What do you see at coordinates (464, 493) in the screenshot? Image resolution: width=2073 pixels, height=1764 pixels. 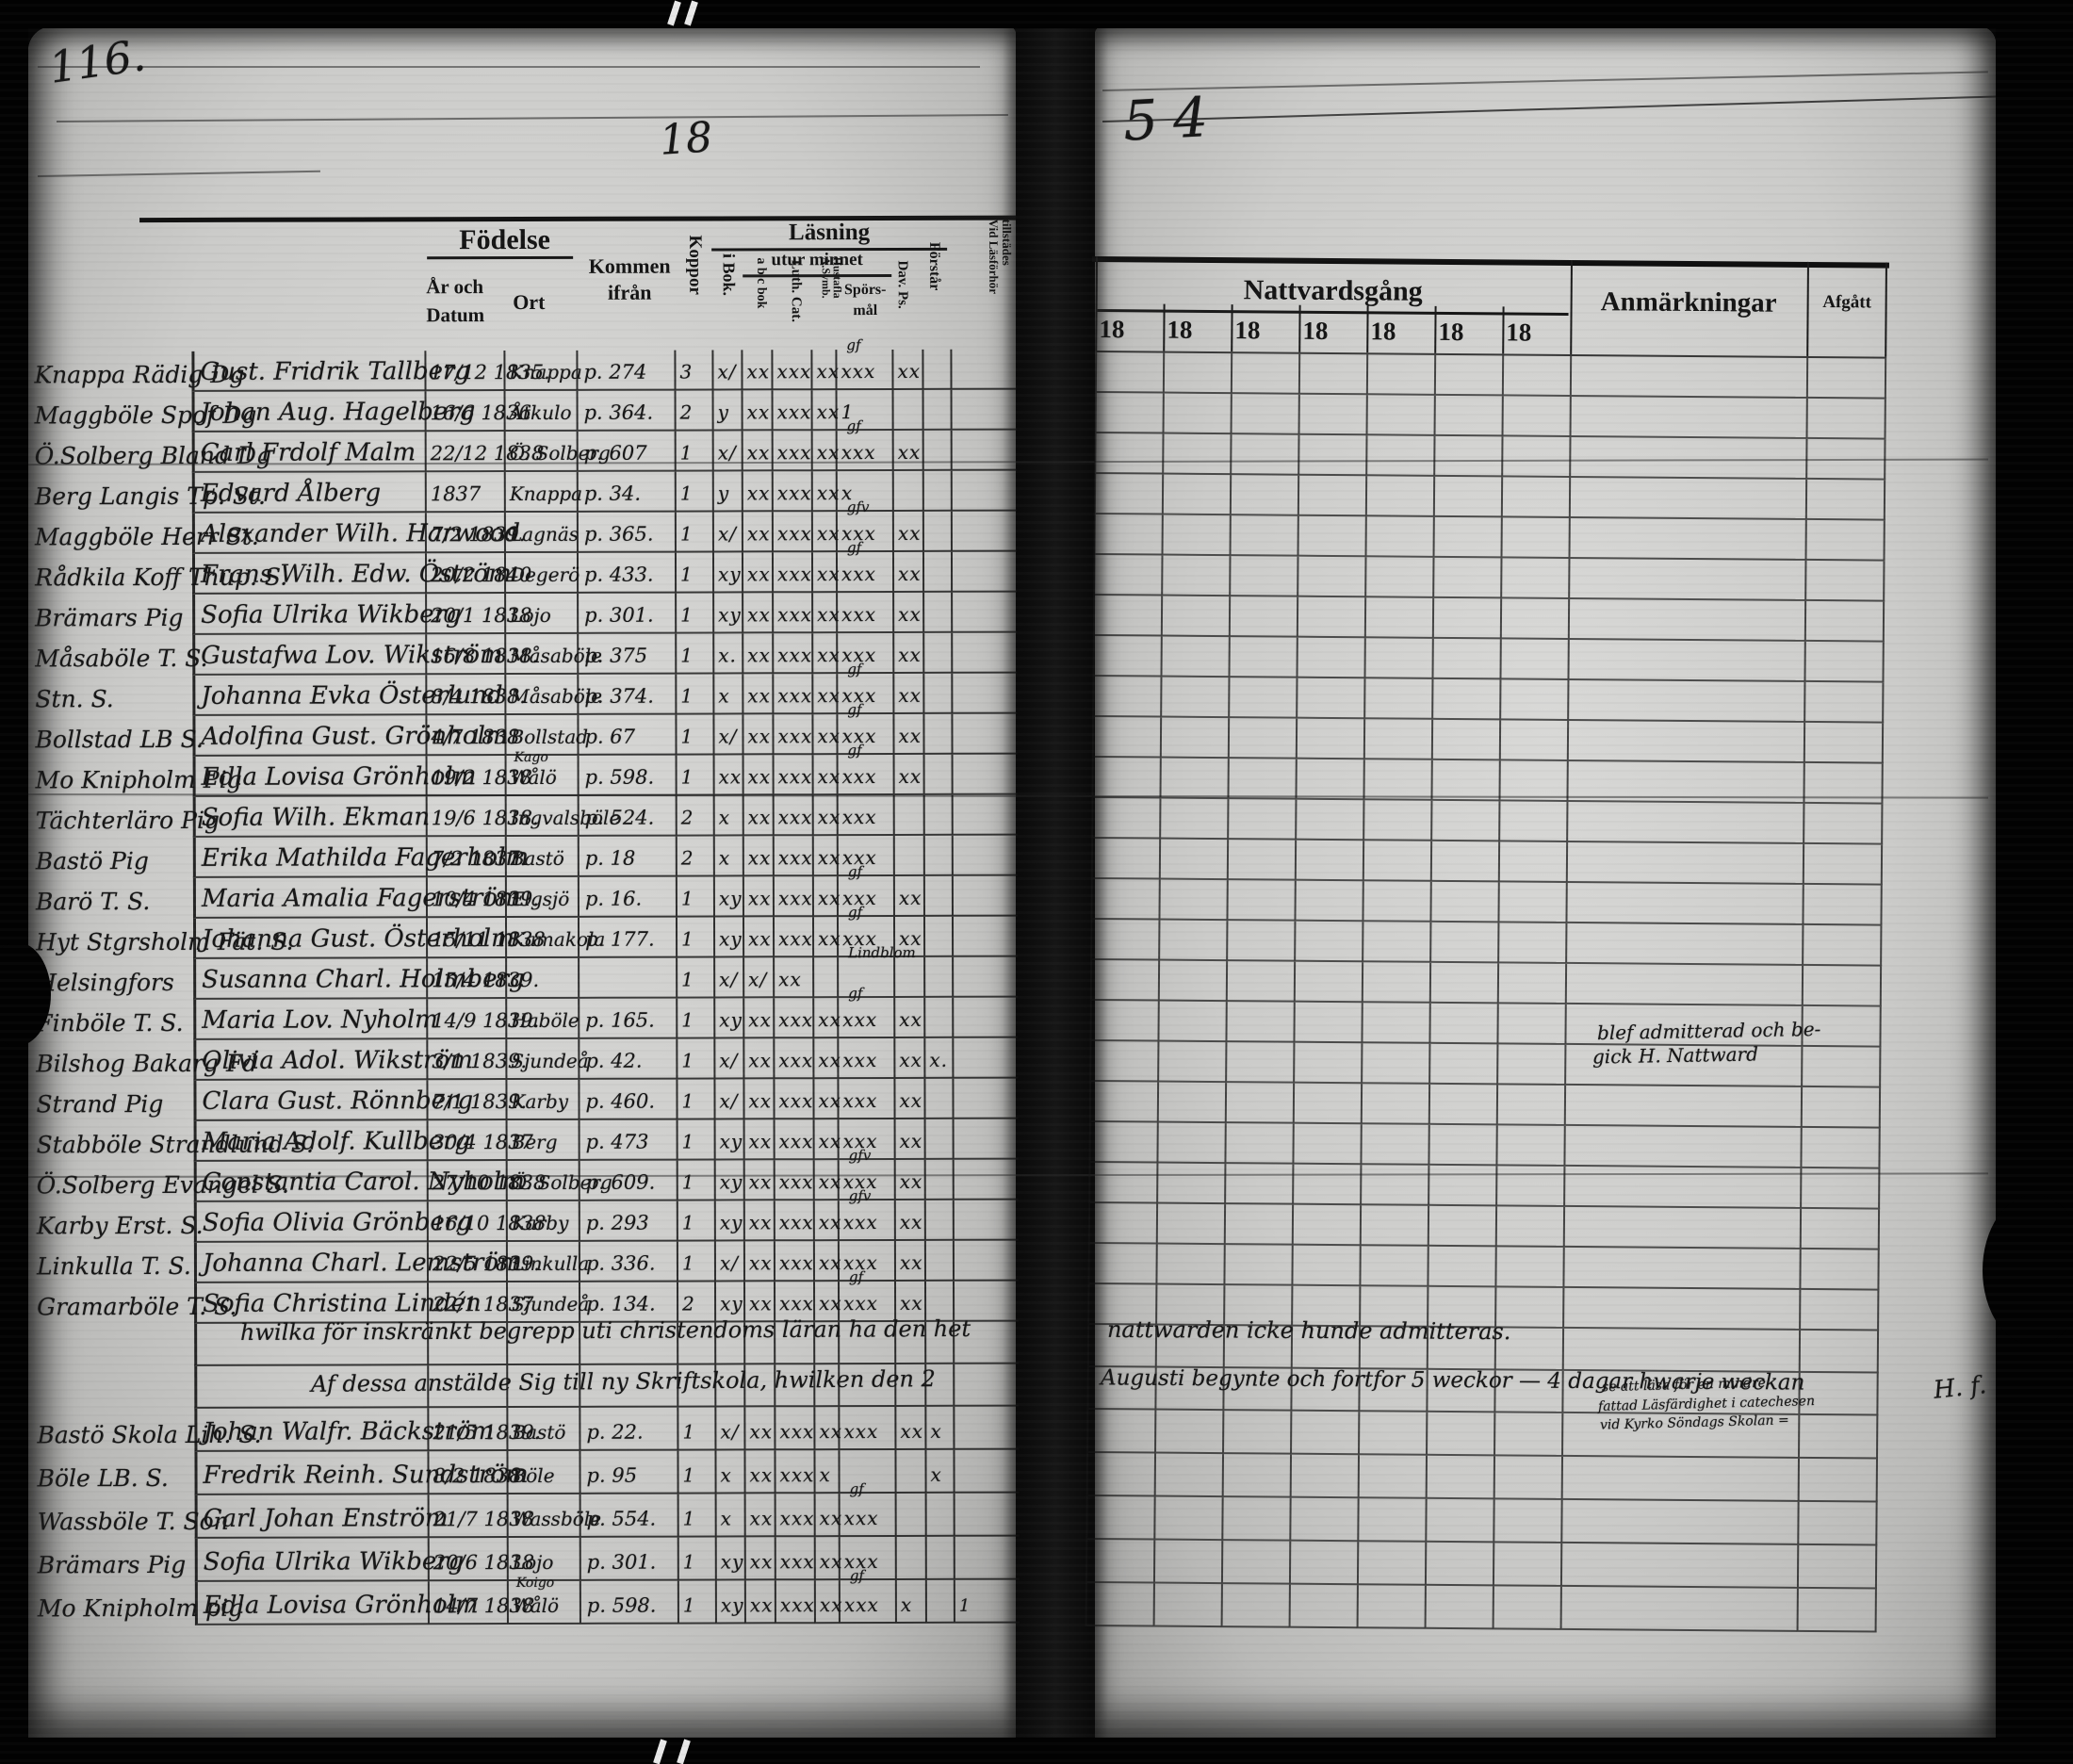 I see `cell-birthdate: 1837` at bounding box center [464, 493].